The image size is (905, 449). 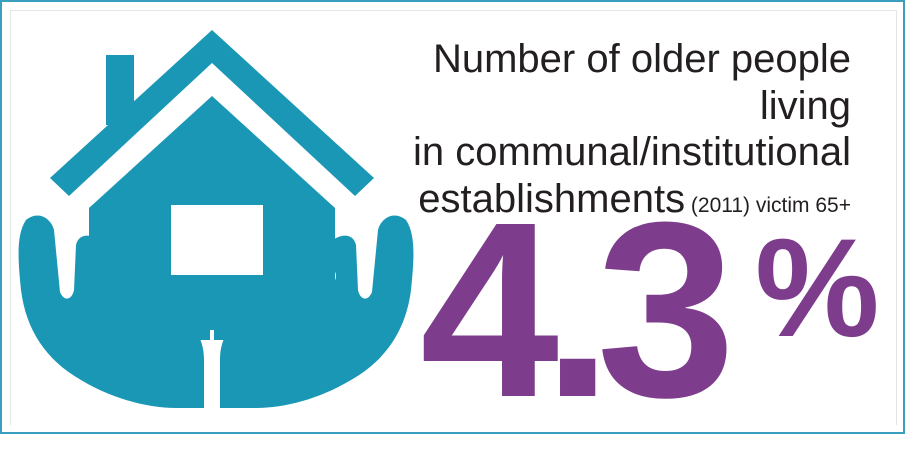 What do you see at coordinates (641, 82) in the screenshot?
I see `headline-line-1: Number of older people living` at bounding box center [641, 82].